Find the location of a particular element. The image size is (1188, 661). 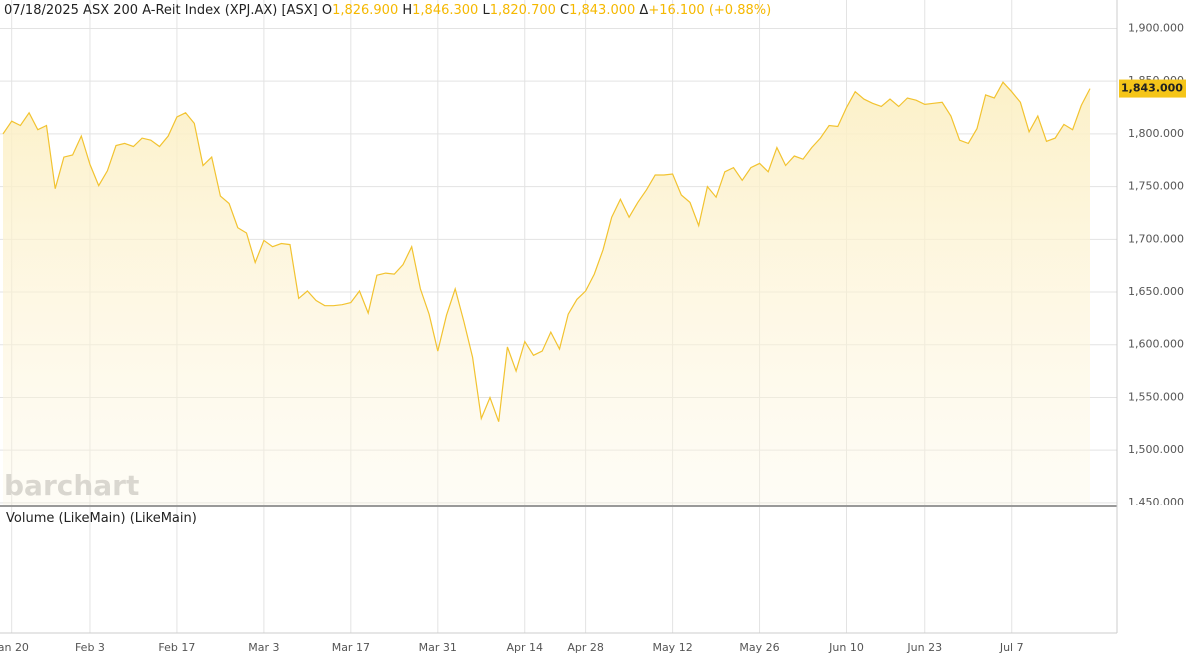

x-tick-label: Jul 7 is located at coordinates (1011, 647).